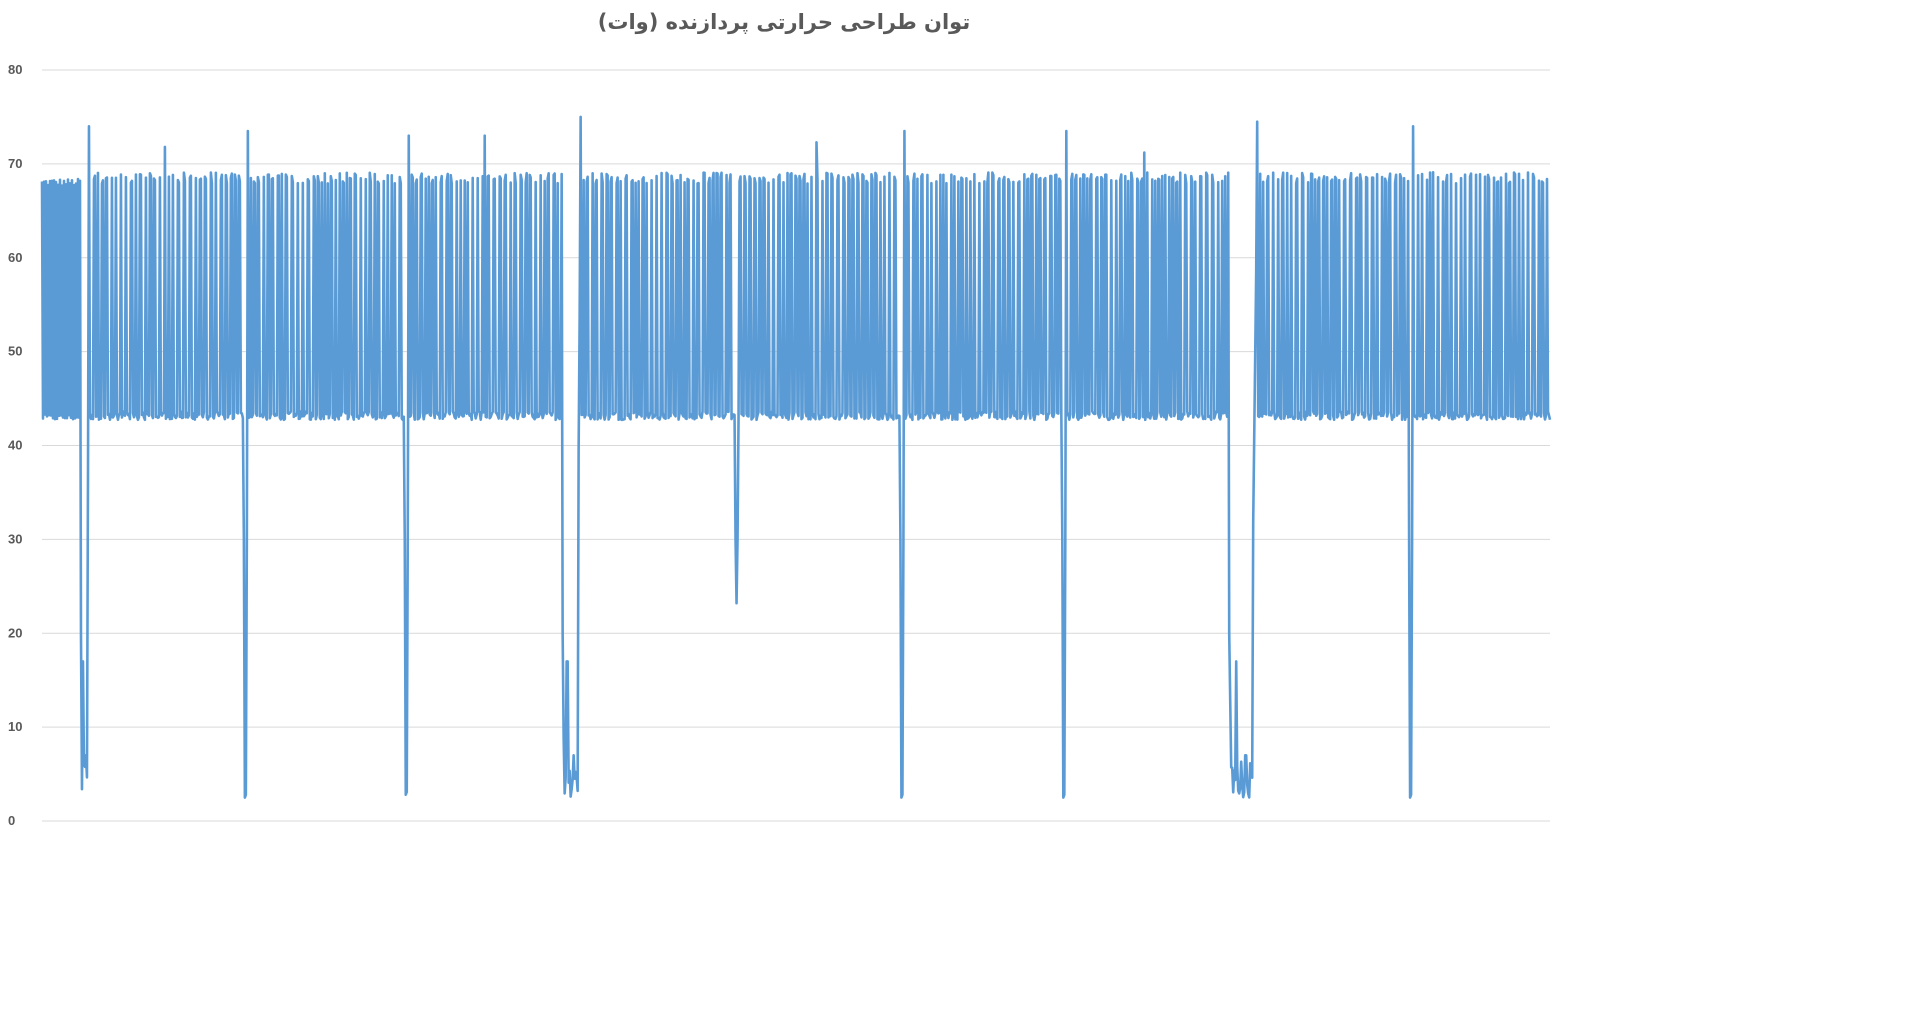 The height and width of the screenshot is (1028, 1920). What do you see at coordinates (15, 632) in the screenshot?
I see `y-tick-label: 20` at bounding box center [15, 632].